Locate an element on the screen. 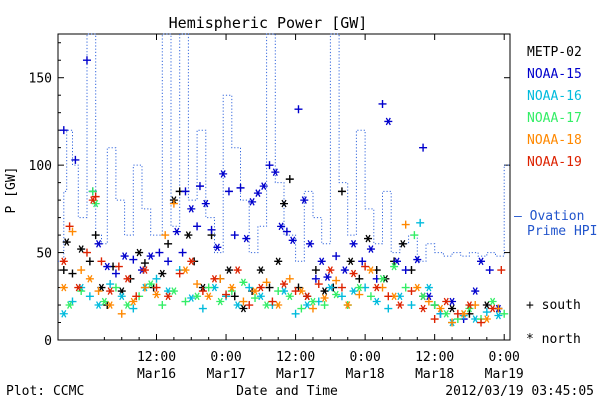  x-tick-time-label: 12:00 is located at coordinates (156, 357).